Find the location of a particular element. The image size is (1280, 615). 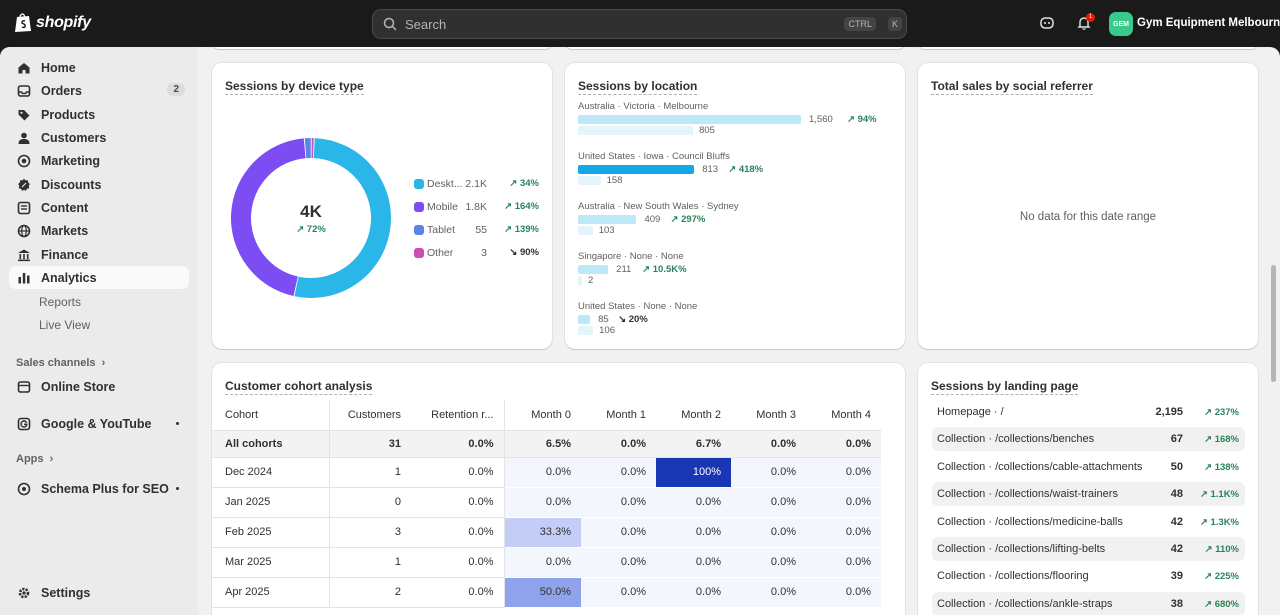

legend-label: Other is located at coordinates (440, 253).